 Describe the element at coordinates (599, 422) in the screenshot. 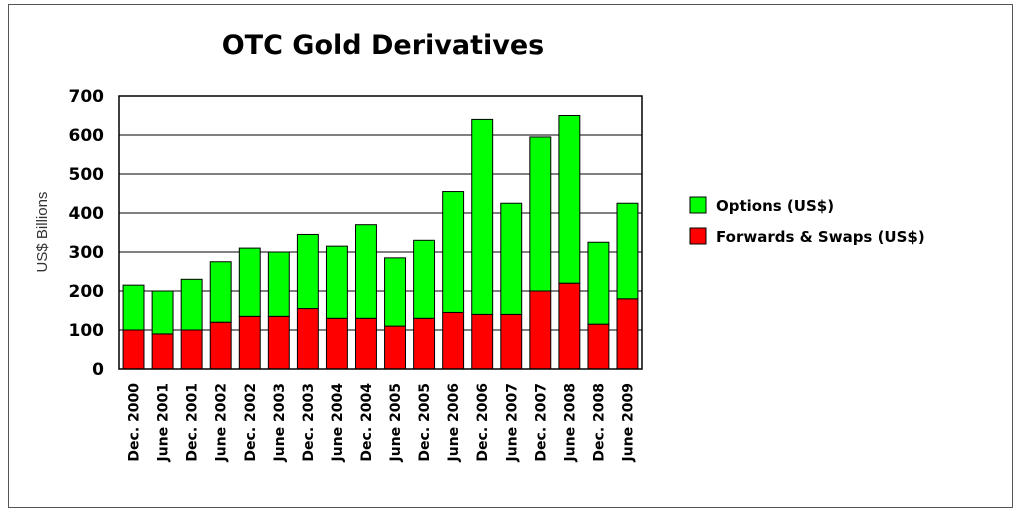

I see `x-tick-label: Dec. 2008` at that location.